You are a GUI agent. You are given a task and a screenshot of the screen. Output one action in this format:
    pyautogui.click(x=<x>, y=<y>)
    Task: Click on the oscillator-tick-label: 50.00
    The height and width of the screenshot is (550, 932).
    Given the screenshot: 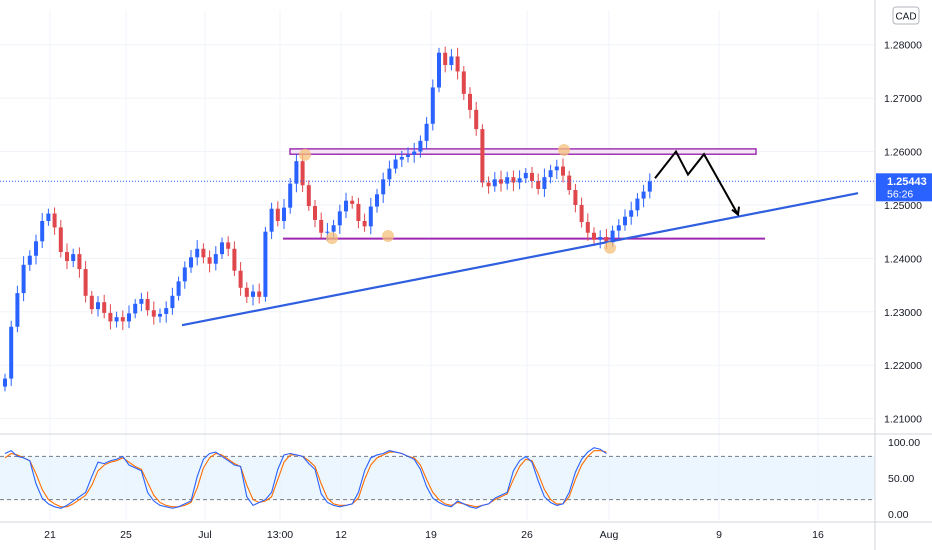 What is the action you would take?
    pyautogui.click(x=901, y=479)
    